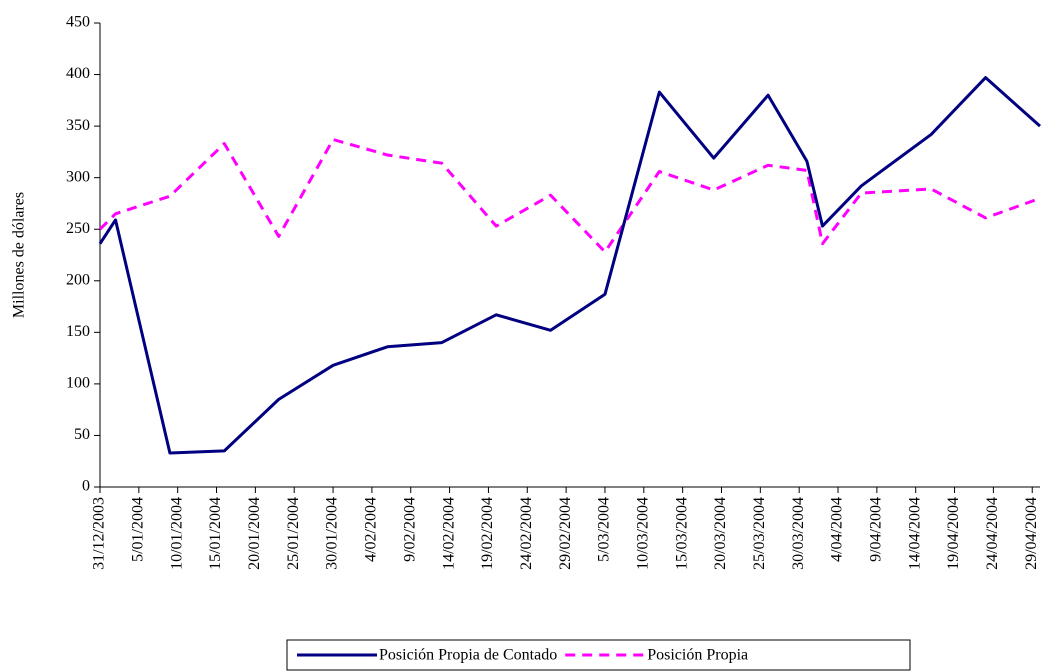  Describe the element at coordinates (759, 533) in the screenshot. I see `x-tick-label: 25/03/2004` at that location.